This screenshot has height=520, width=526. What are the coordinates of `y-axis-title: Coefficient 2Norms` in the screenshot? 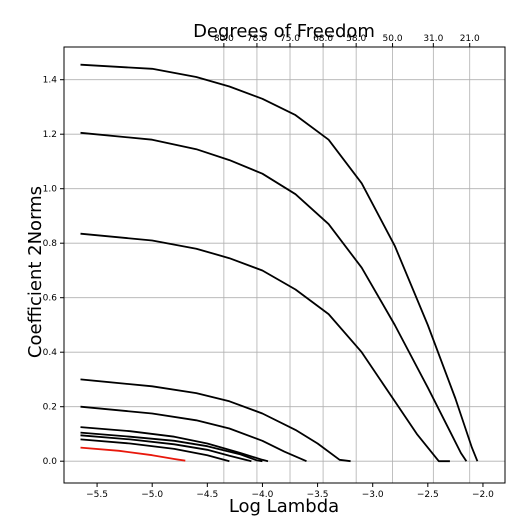 It's located at (35, 272).